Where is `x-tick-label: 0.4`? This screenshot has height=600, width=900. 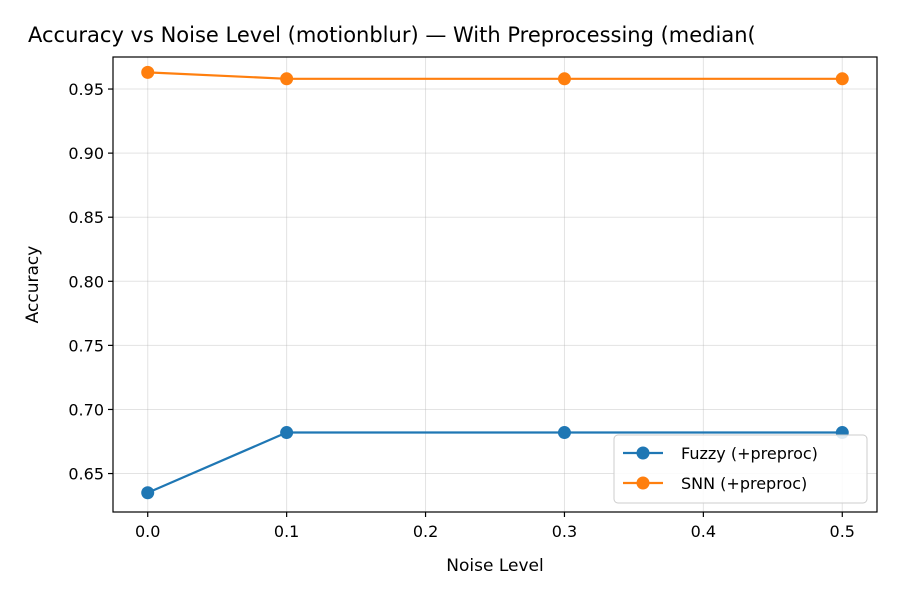 x-tick-label: 0.4 is located at coordinates (703, 531).